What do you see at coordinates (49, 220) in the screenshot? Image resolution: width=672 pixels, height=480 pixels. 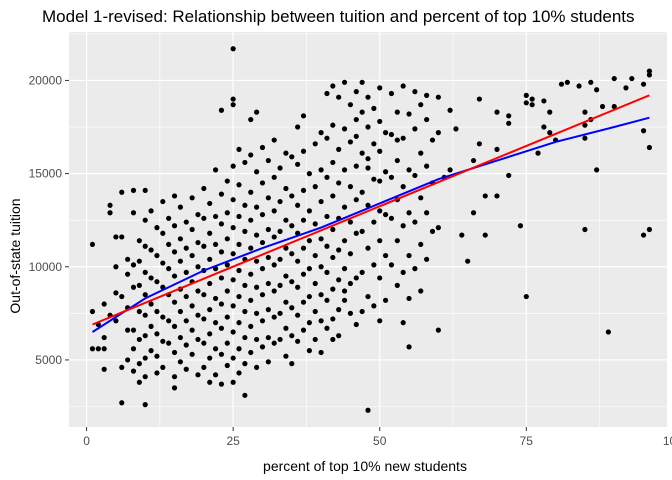 I see `y-axis-ticks: 5000 10000 15000 20000` at bounding box center [49, 220].